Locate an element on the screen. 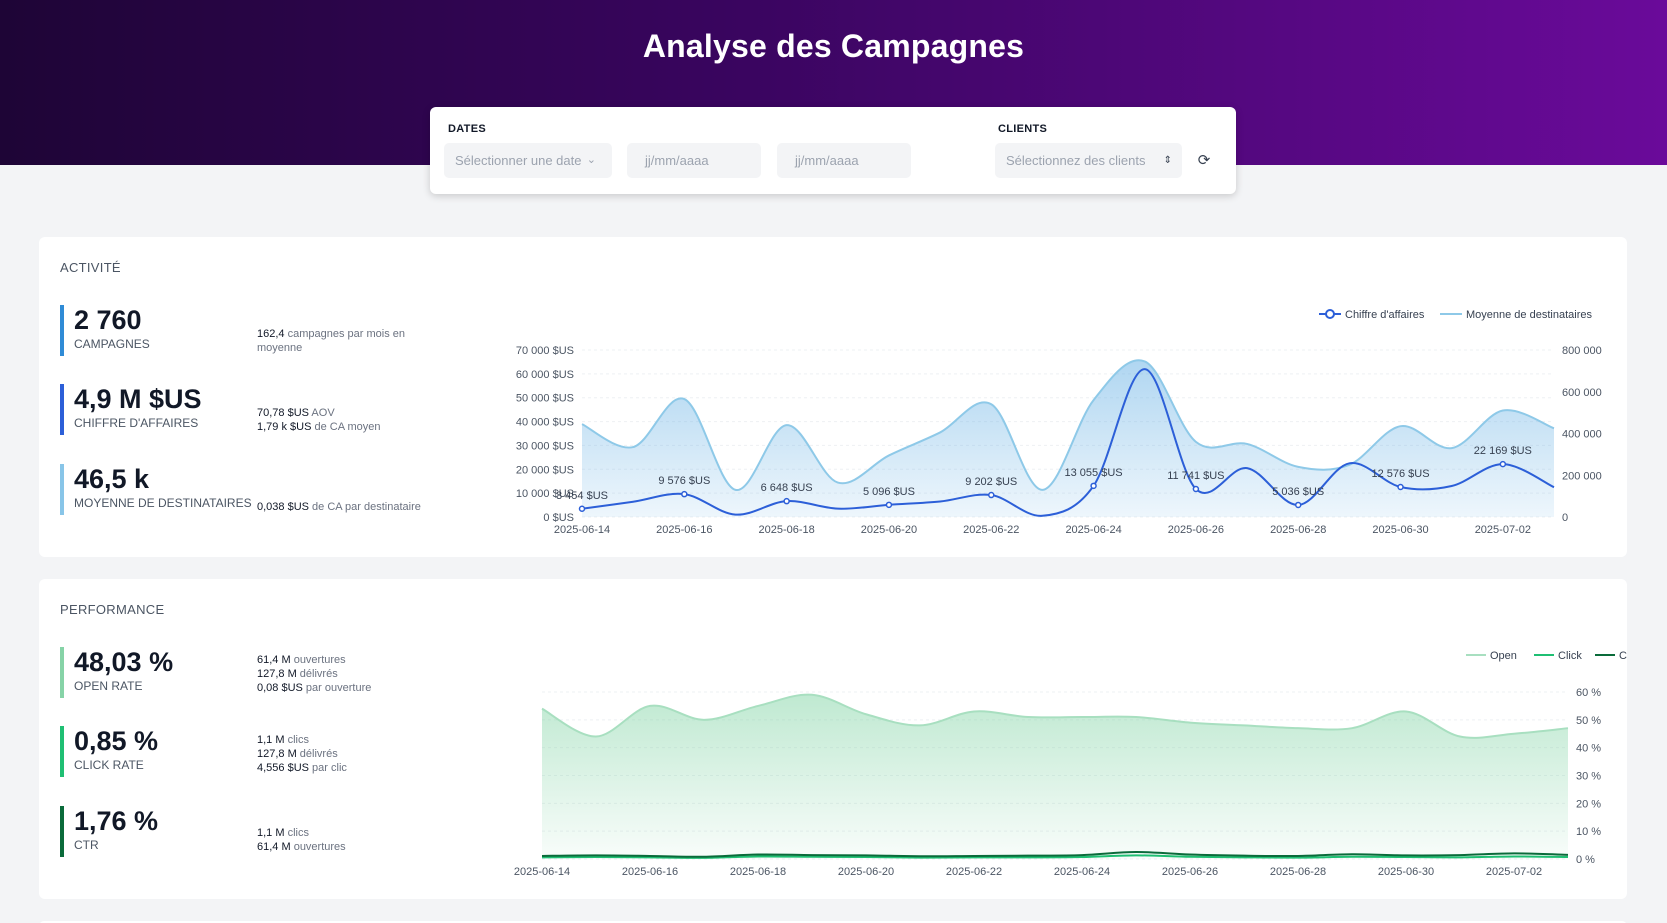 Image resolution: width=1667 pixels, height=923 pixels. kpi-revenue: 4,9 M $US CHIFFRE D'AFFAIRES is located at coordinates (131, 409).